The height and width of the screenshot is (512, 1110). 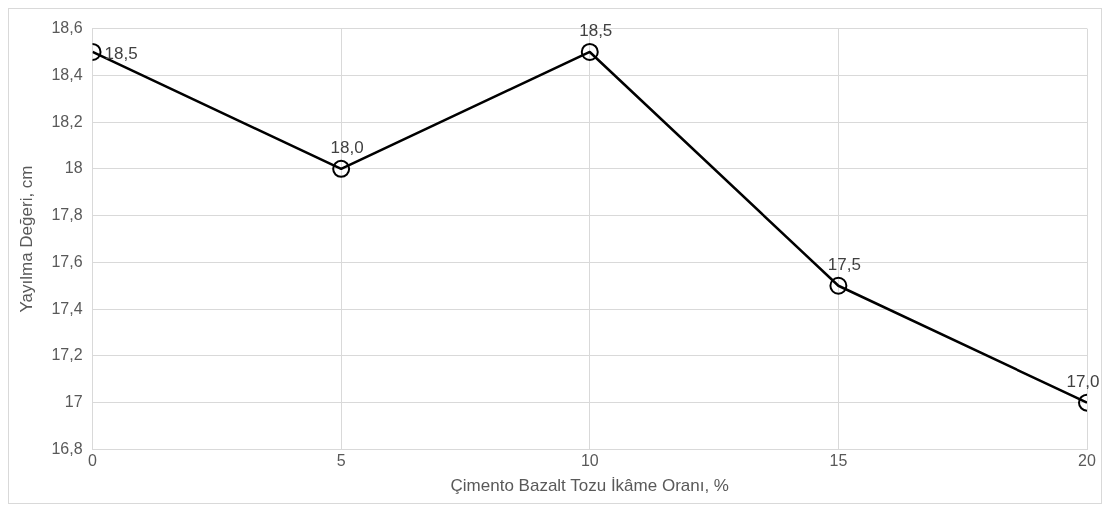 What do you see at coordinates (67, 261) in the screenshot?
I see `y-tick-label: 17,6` at bounding box center [67, 261].